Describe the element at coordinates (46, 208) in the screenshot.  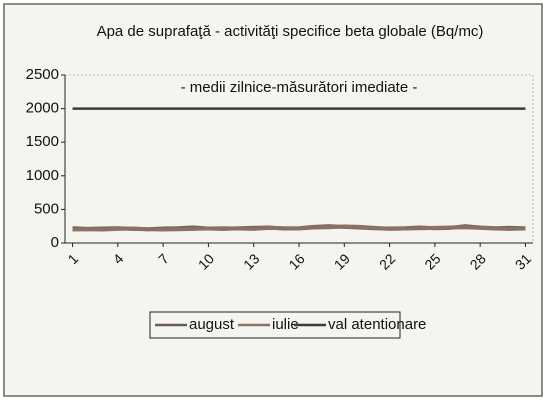
I see `y-tick-label: 500` at that location.